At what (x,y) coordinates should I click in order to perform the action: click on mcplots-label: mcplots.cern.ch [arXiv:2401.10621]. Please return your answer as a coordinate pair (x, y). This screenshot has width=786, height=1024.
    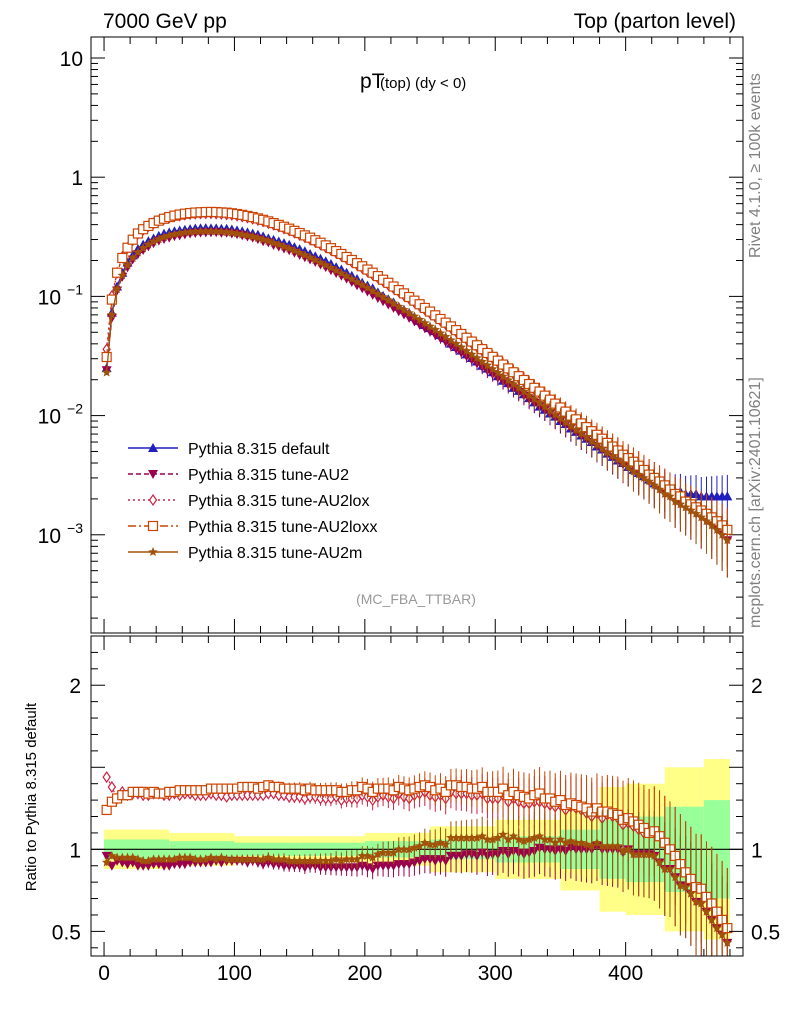
    Looking at the image, I should click on (755, 502).